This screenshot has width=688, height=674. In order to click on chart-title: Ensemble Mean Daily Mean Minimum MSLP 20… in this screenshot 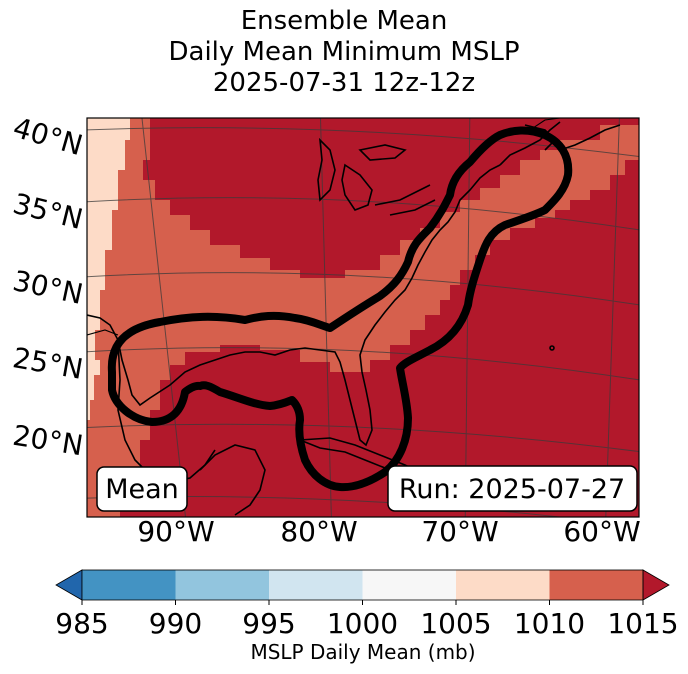, I will do `click(344, 52)`.